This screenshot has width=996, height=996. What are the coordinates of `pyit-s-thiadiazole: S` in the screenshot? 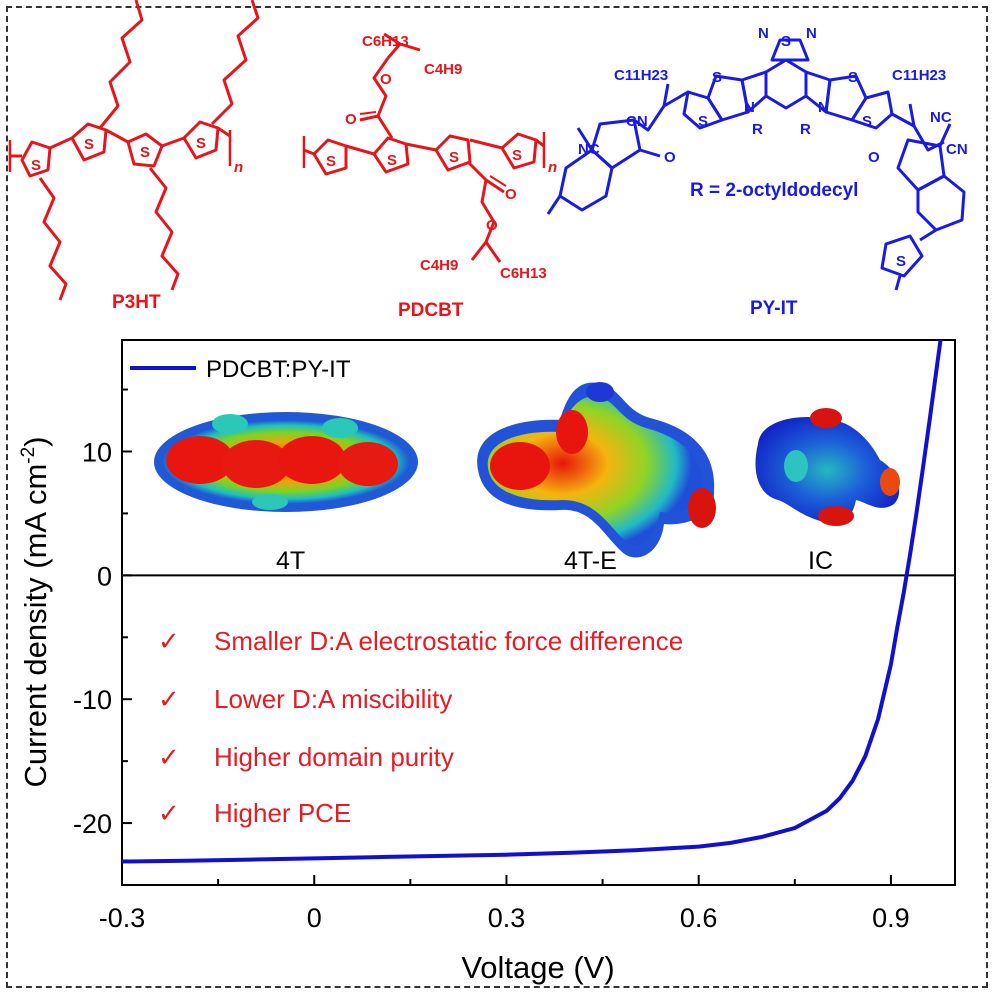 It's located at (786, 41).